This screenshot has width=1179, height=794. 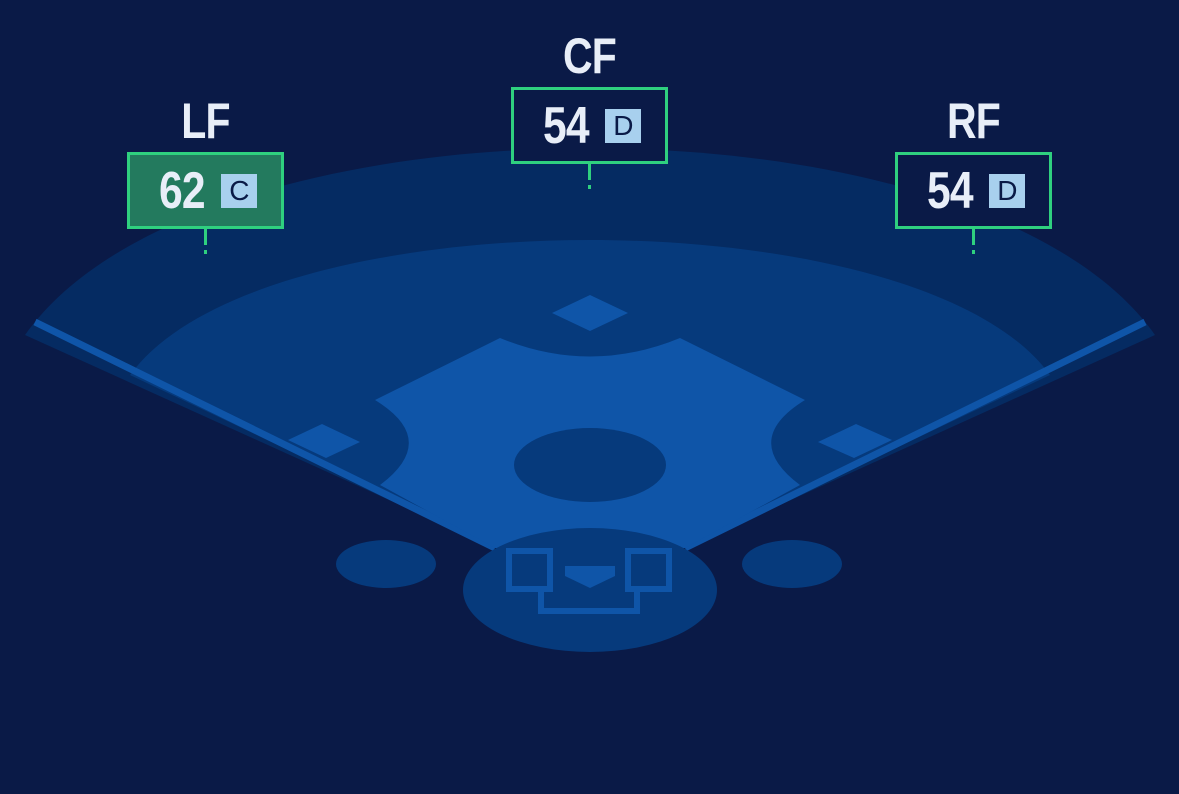 What do you see at coordinates (590, 577) in the screenshot?
I see `home-plate` at bounding box center [590, 577].